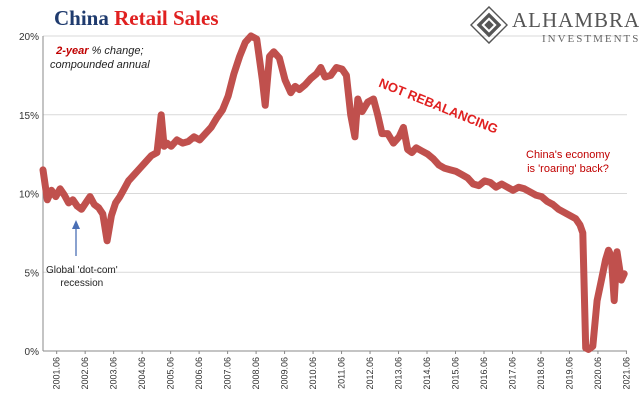  Describe the element at coordinates (82, 270) in the screenshot. I see `dotcom-note-line1: Global 'dot-com'` at that location.